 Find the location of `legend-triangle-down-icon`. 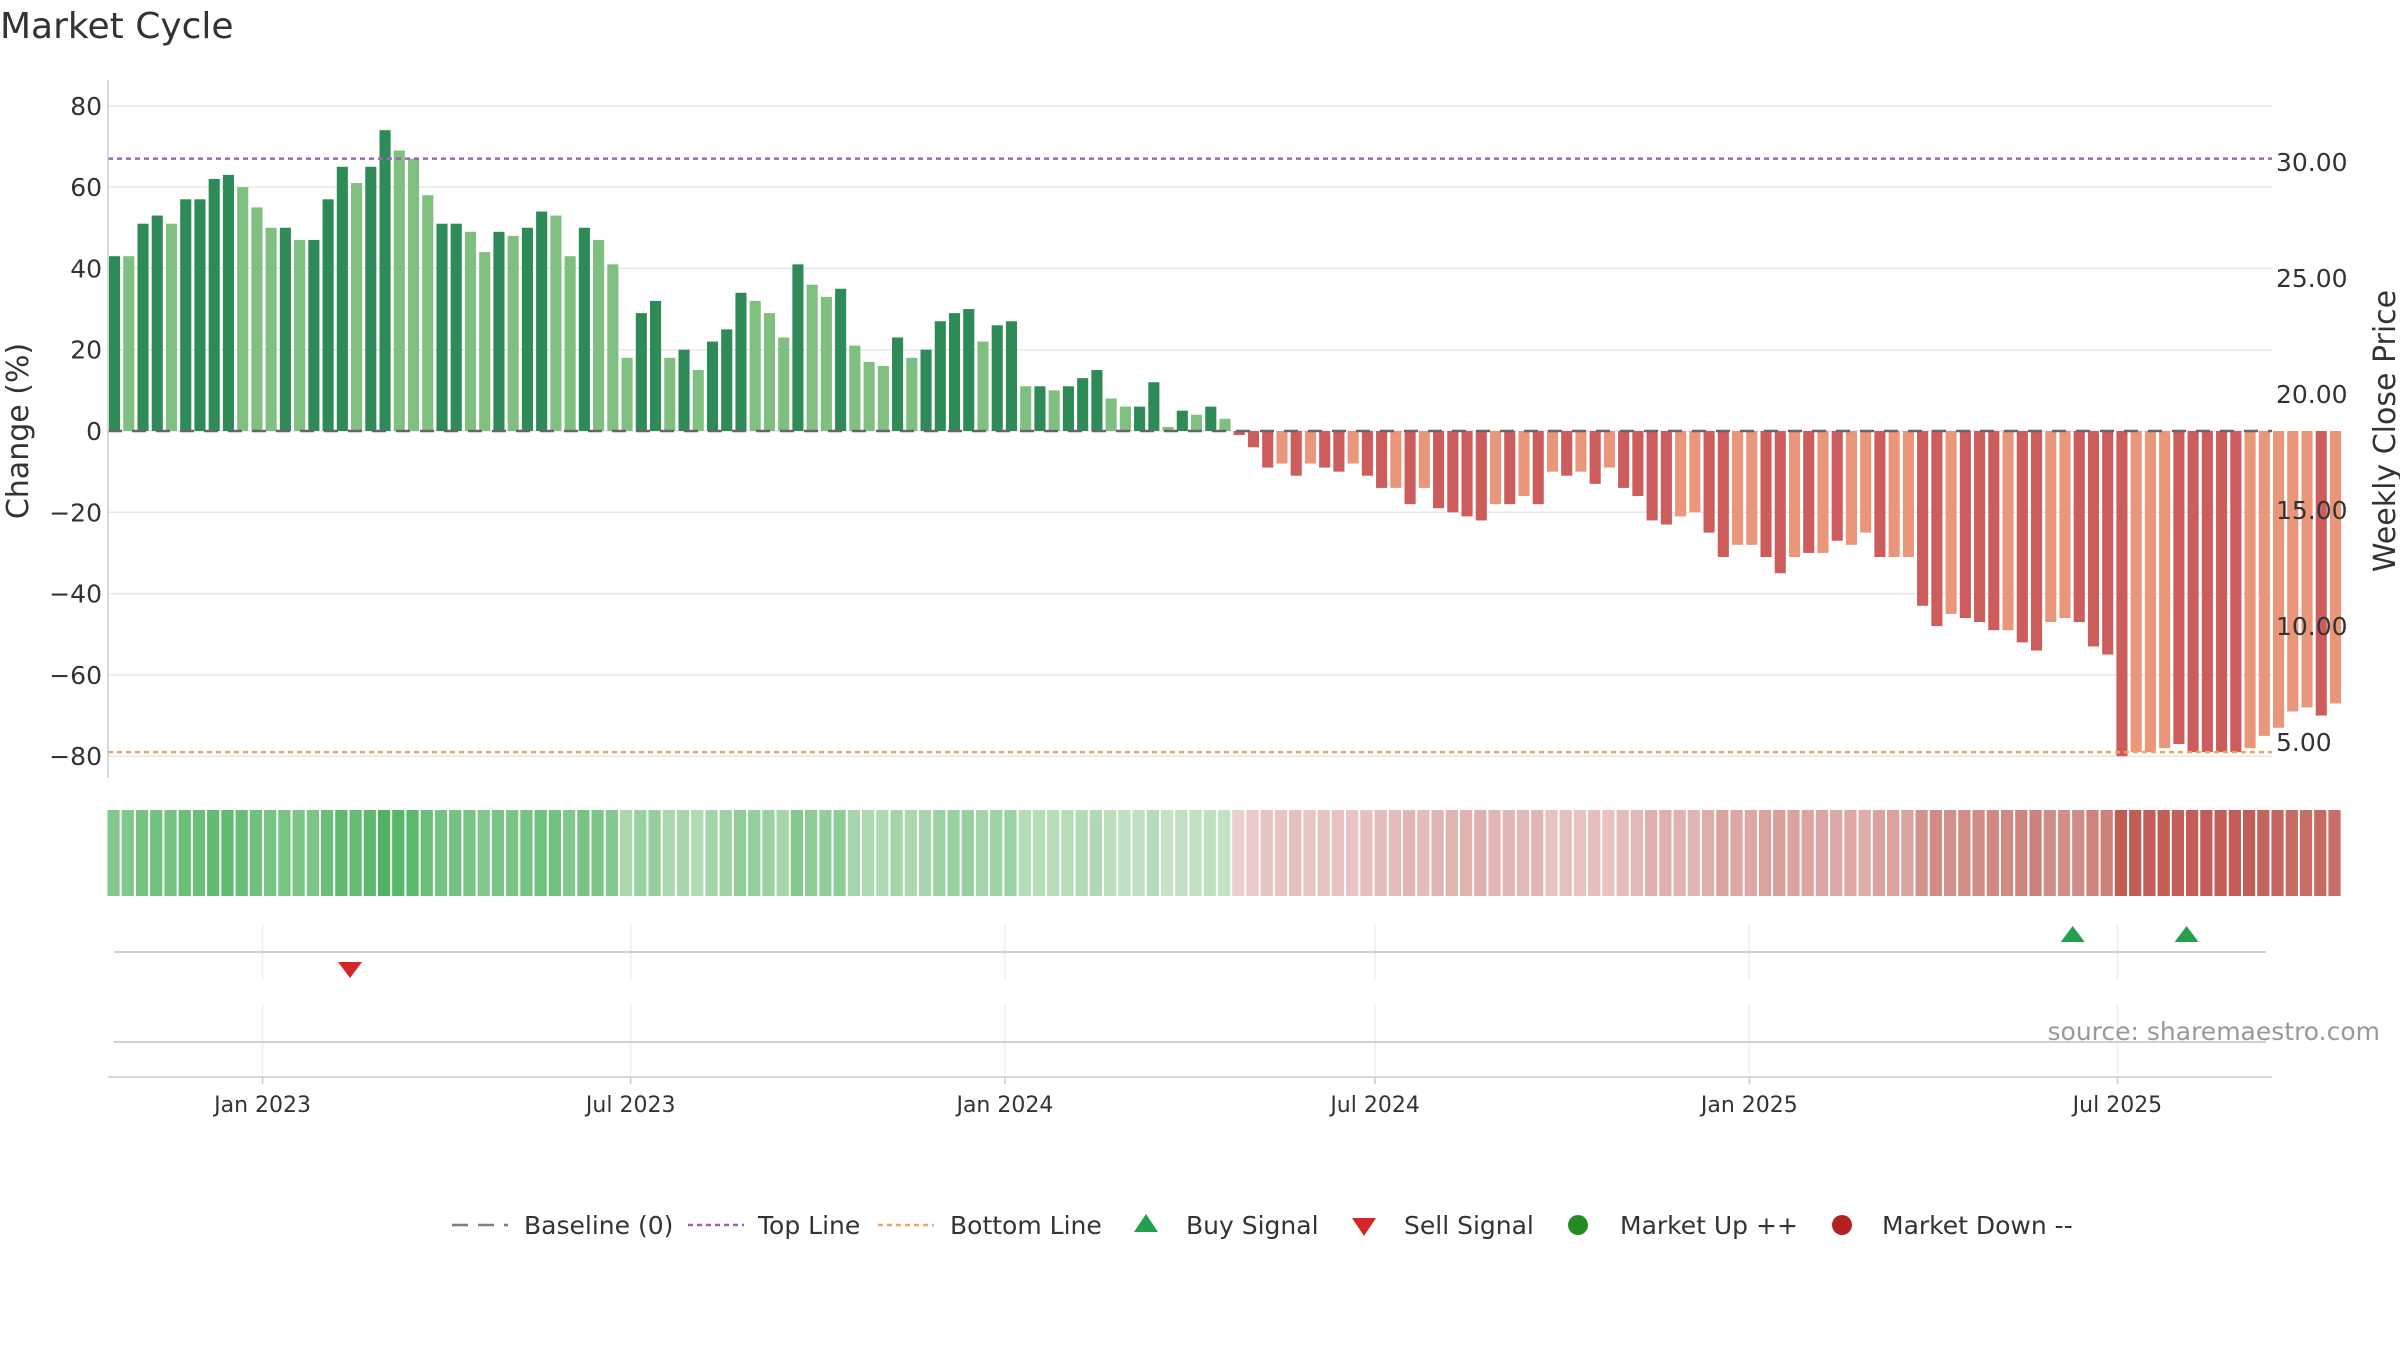

legend-triangle-down-icon is located at coordinates (1364, 1227).